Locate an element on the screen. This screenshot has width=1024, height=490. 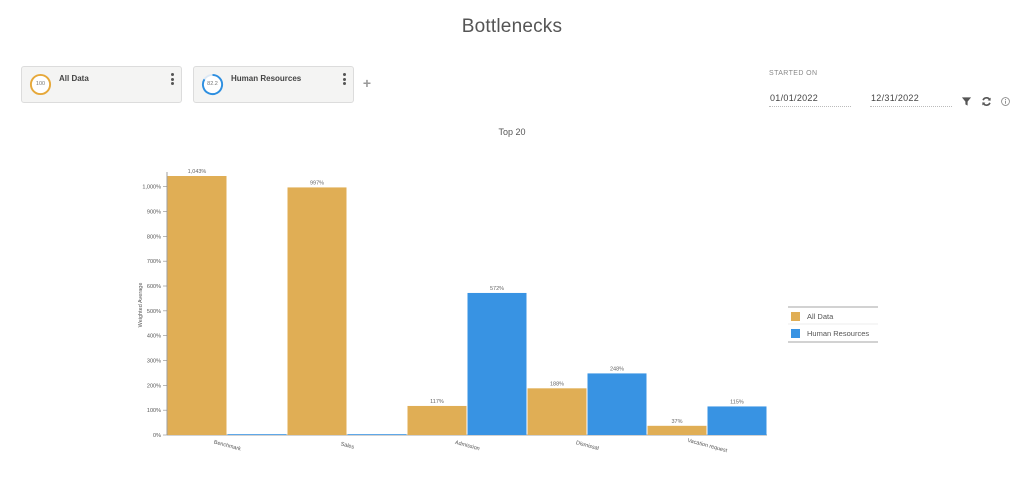
y-tick-label: 800% is located at coordinates (154, 237).